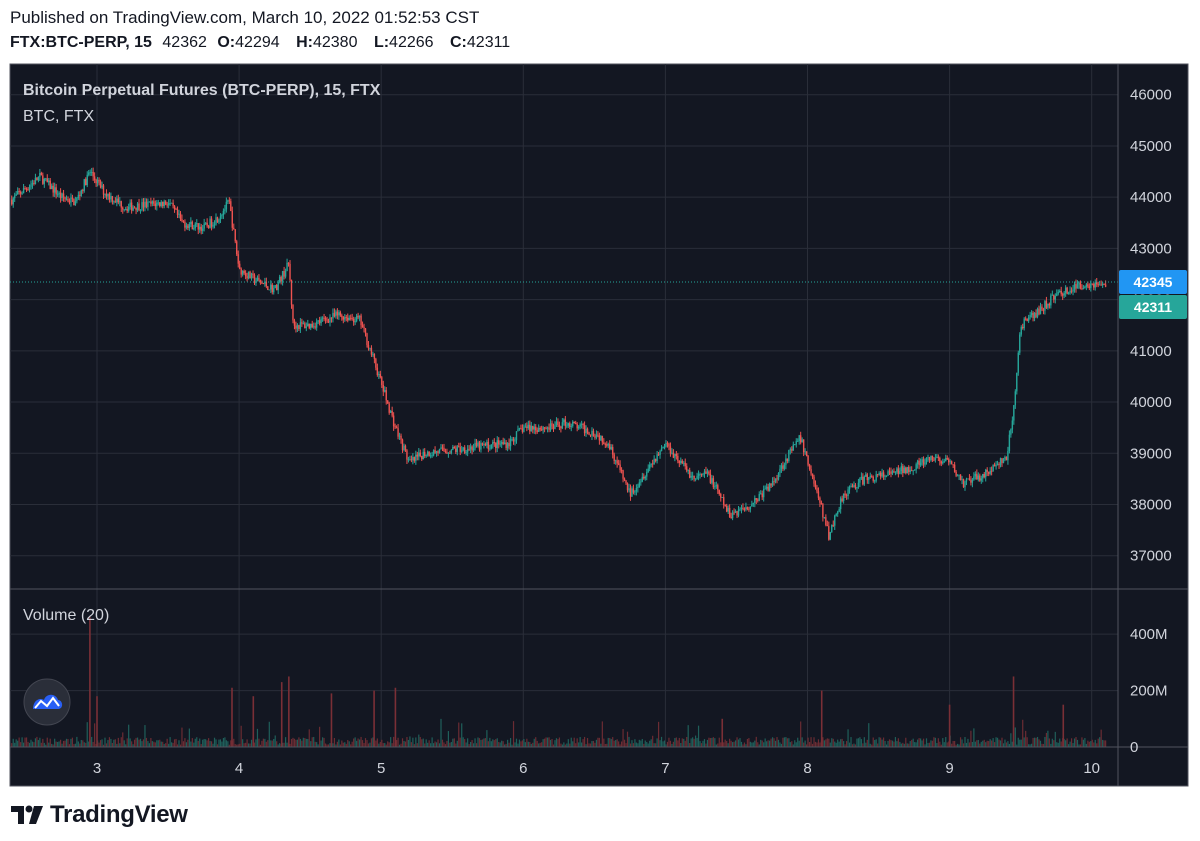 The image size is (1200, 841). Describe the element at coordinates (488, 42) in the screenshot. I see `close-value: 42311` at that location.